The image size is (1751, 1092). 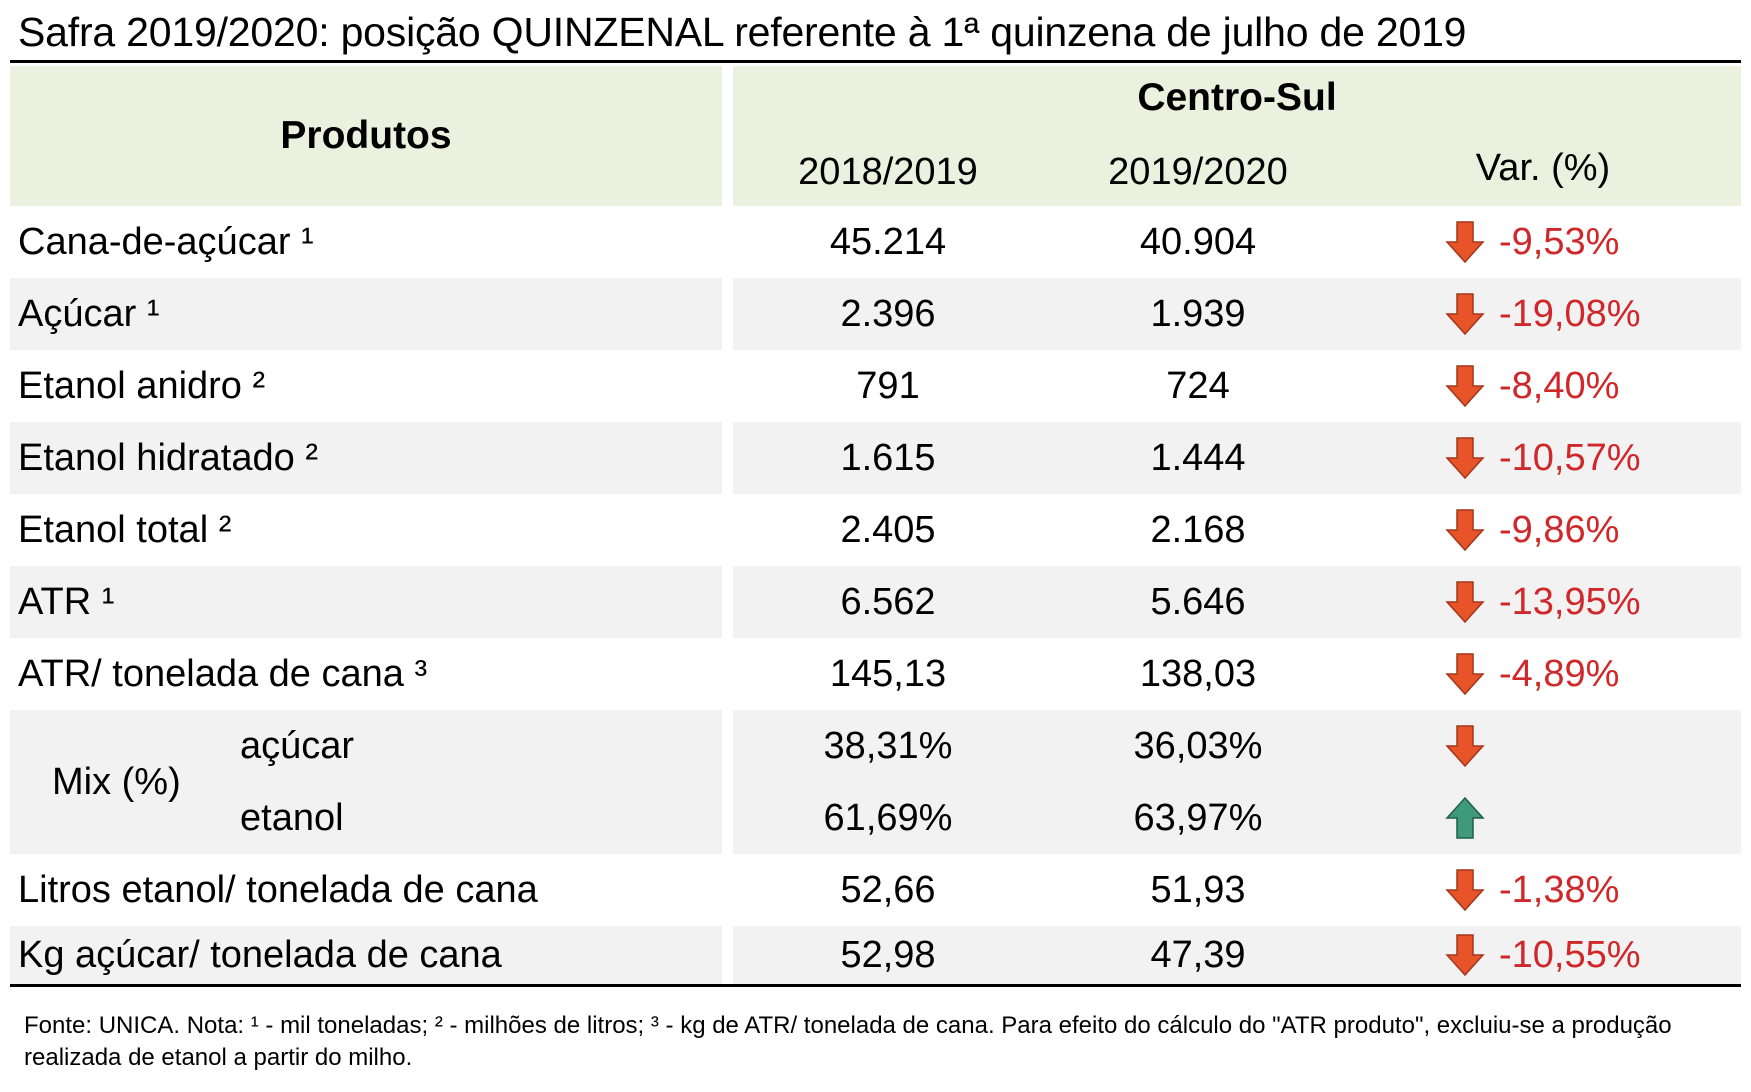 I want to click on row-var-value: -1,38%, so click(x=1559, y=889).